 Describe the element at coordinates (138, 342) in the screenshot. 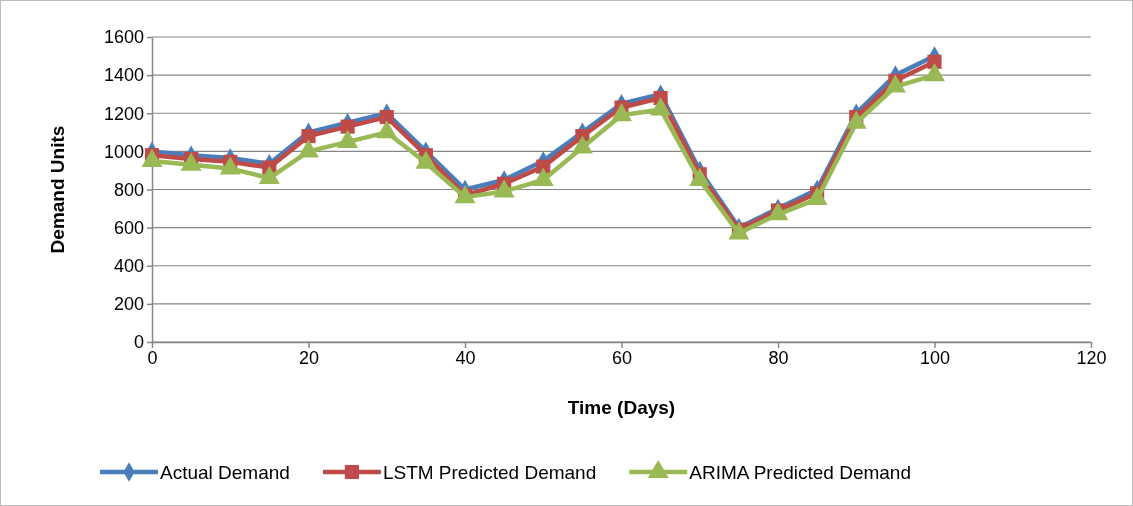

I see `y-tick-label: 0` at that location.